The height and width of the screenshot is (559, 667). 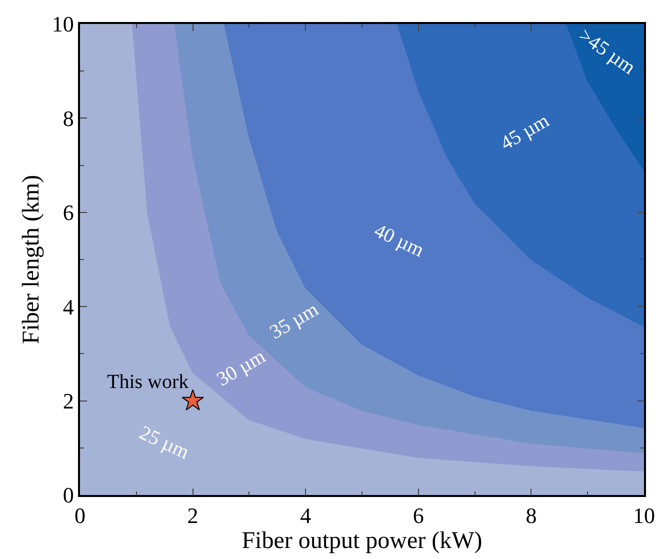 I want to click on y-tick-label: 4, so click(x=68, y=307).